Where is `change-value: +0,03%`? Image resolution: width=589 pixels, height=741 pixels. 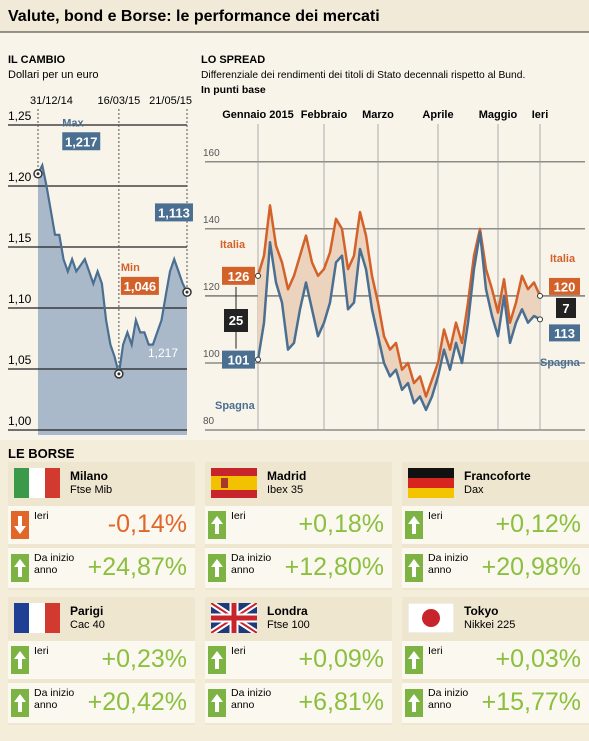
change-value: +0,03% is located at coordinates (538, 659).